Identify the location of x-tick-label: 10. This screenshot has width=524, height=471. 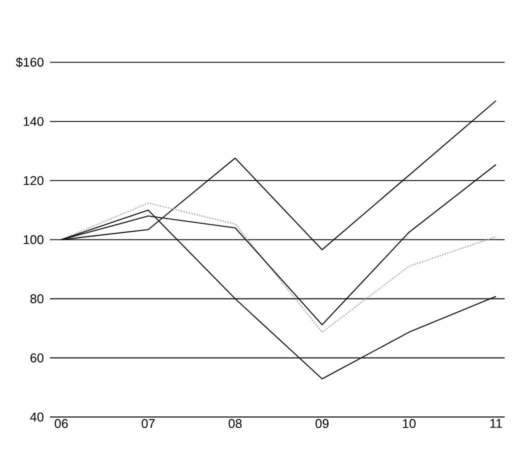
(409, 423).